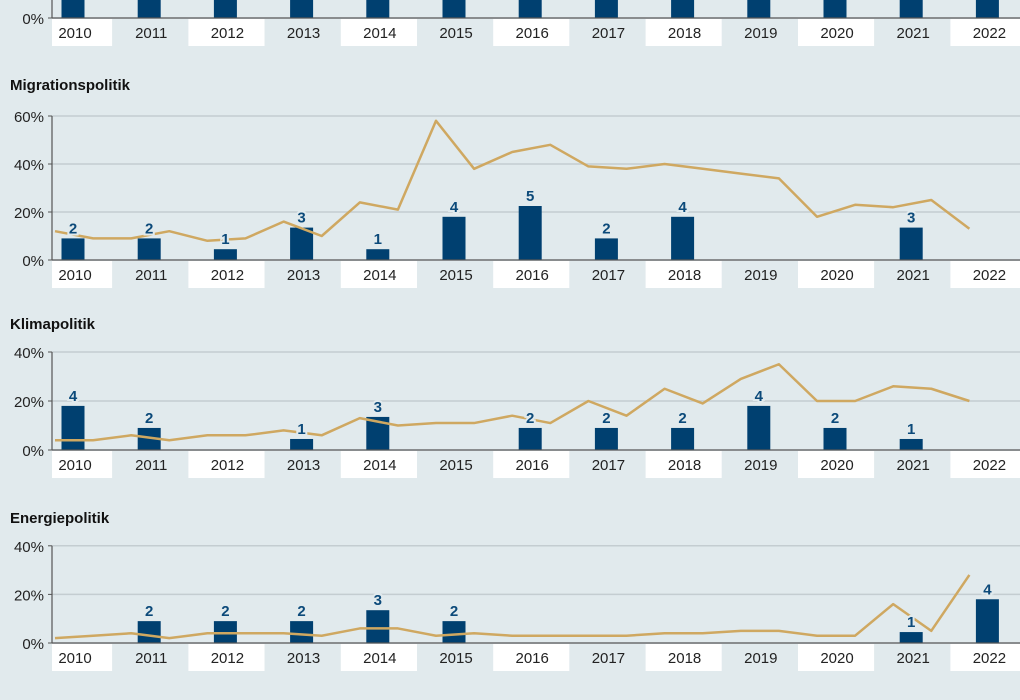 The height and width of the screenshot is (700, 1020). I want to click on share-line, so click(512, 607).